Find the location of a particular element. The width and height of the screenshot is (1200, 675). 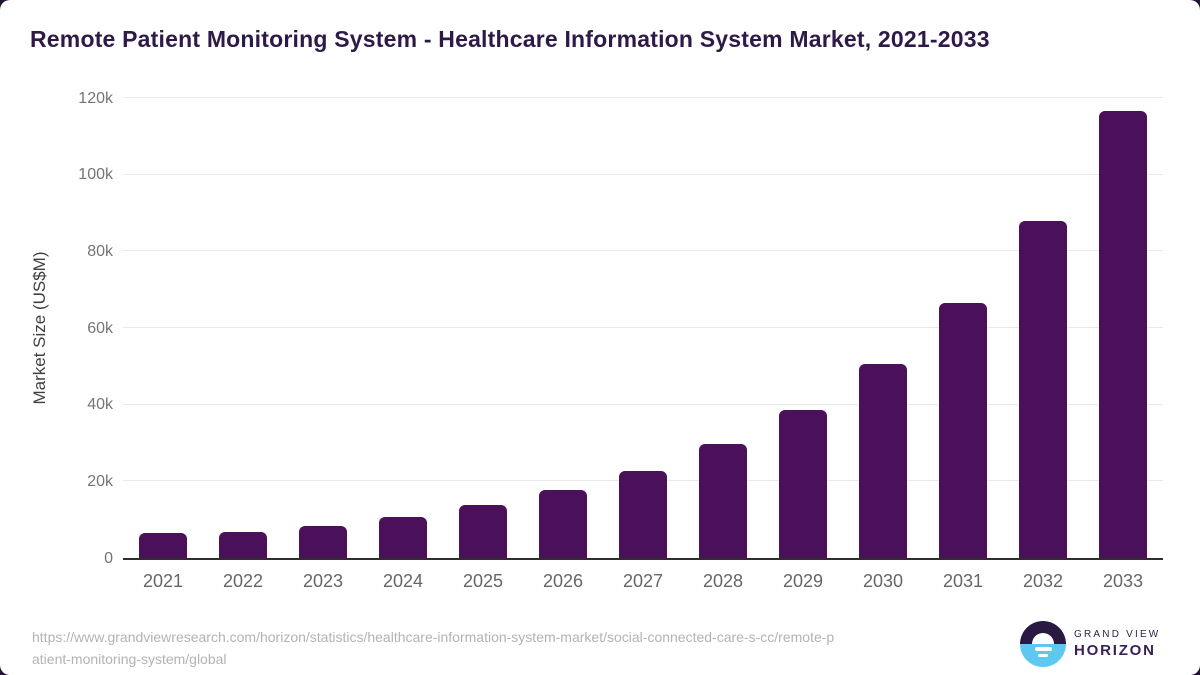

x-tick-2030: 2030 is located at coordinates (883, 581).